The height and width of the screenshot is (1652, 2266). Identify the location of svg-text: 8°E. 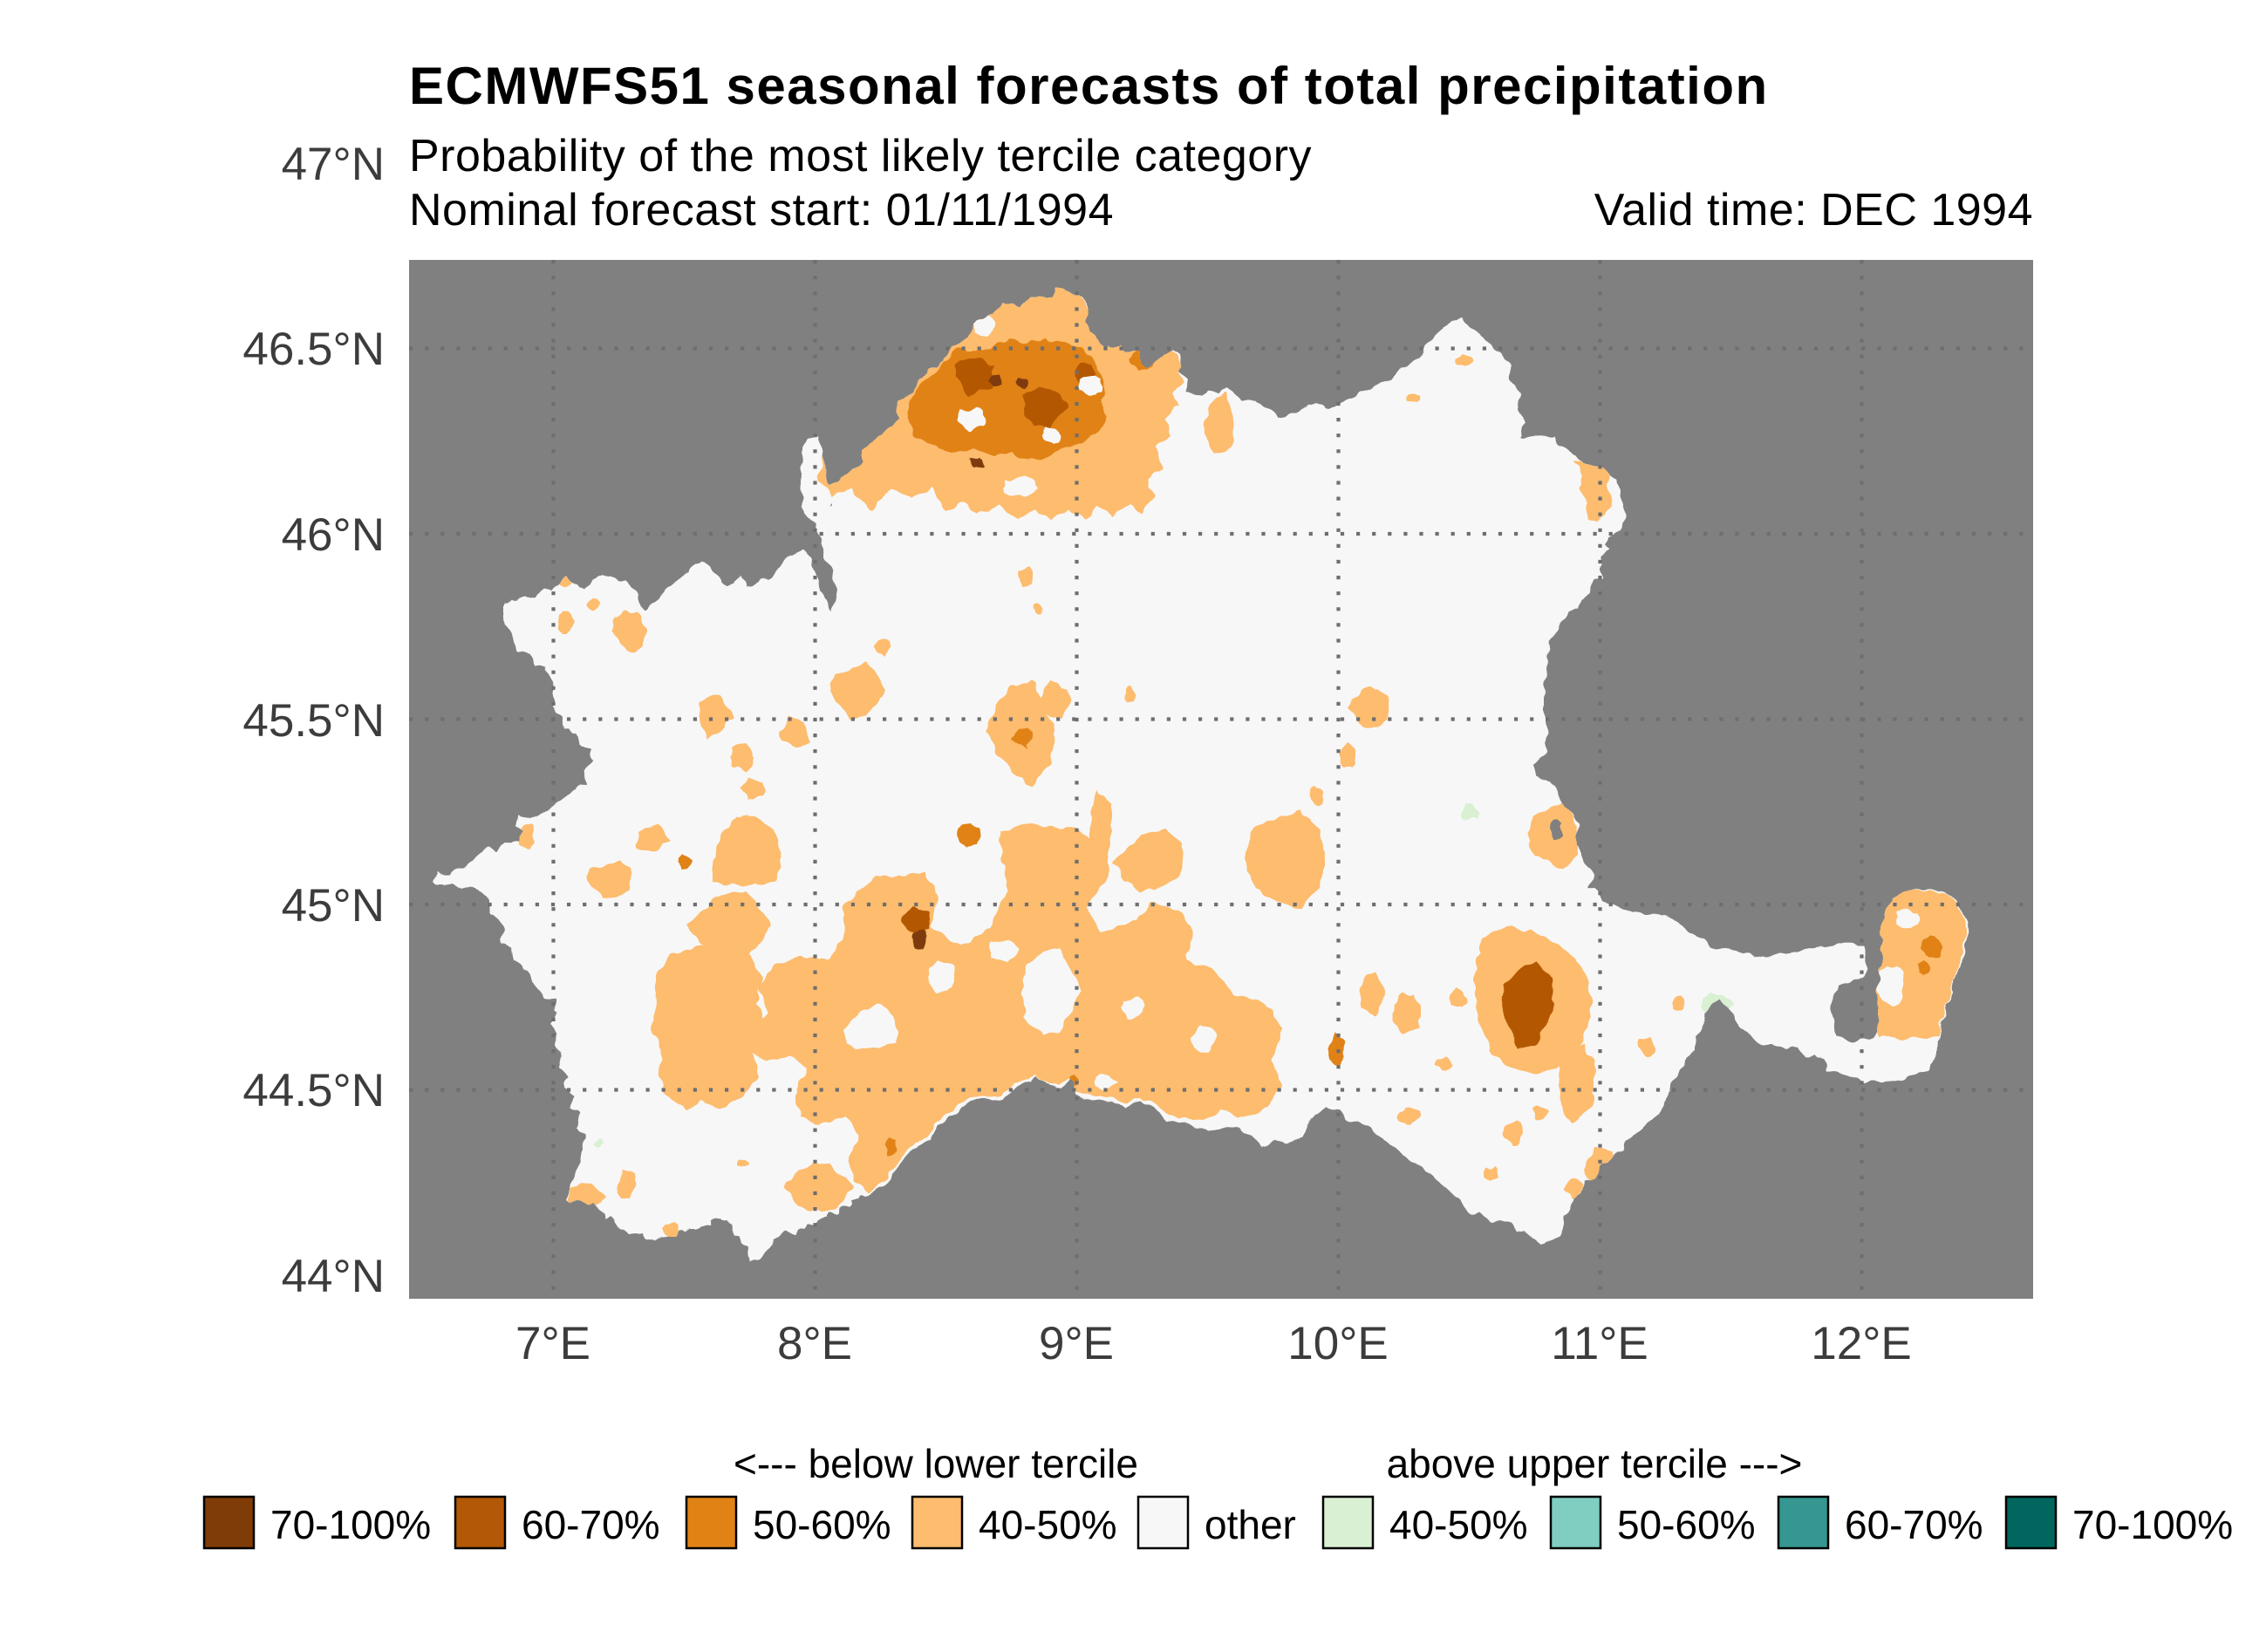
(814, 1343).